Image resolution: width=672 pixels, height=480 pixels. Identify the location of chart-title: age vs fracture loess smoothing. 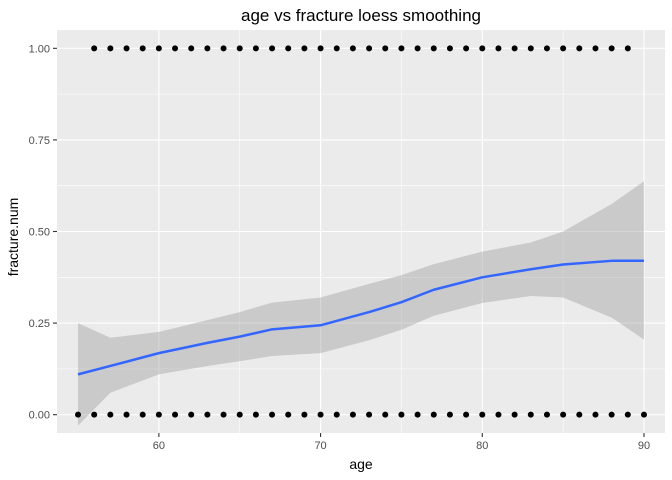
(361, 15).